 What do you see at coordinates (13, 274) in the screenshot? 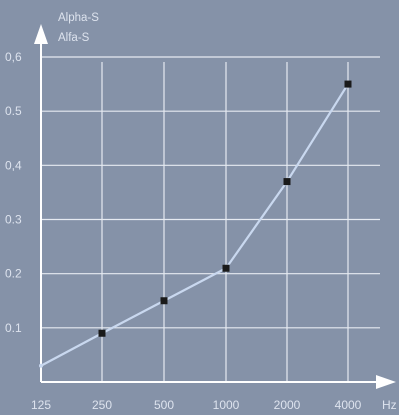
I see `y-tick-label: 0.2` at bounding box center [13, 274].